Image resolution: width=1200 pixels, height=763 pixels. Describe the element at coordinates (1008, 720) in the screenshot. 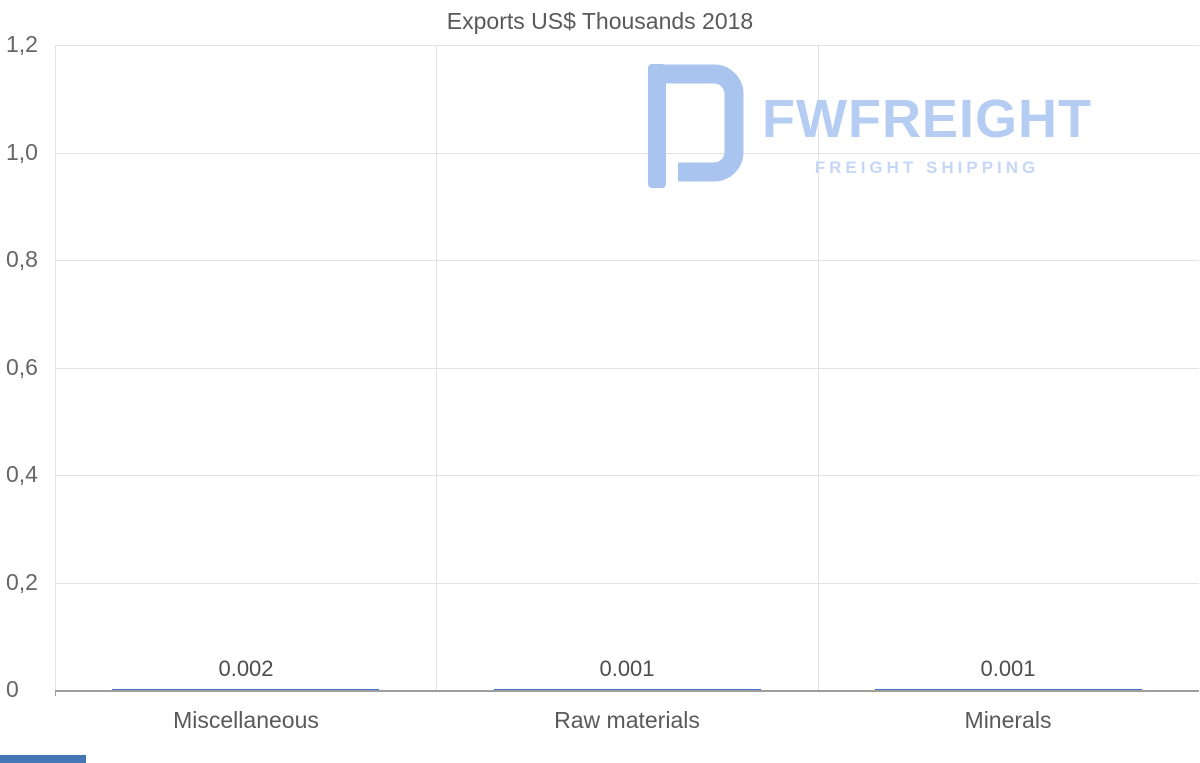

I see `x-axis-category-label: Minerals` at that location.